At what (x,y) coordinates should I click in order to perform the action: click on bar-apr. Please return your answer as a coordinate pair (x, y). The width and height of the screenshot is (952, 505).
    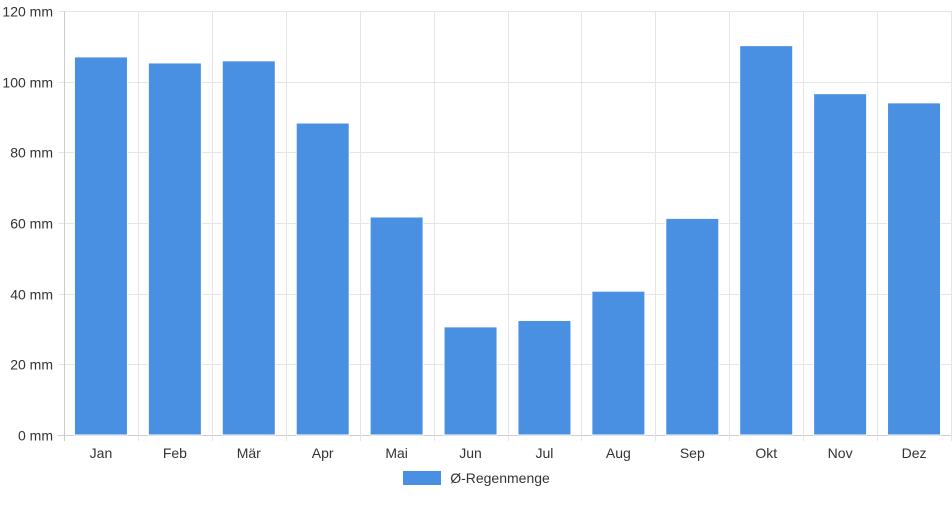
    Looking at the image, I should click on (322, 279).